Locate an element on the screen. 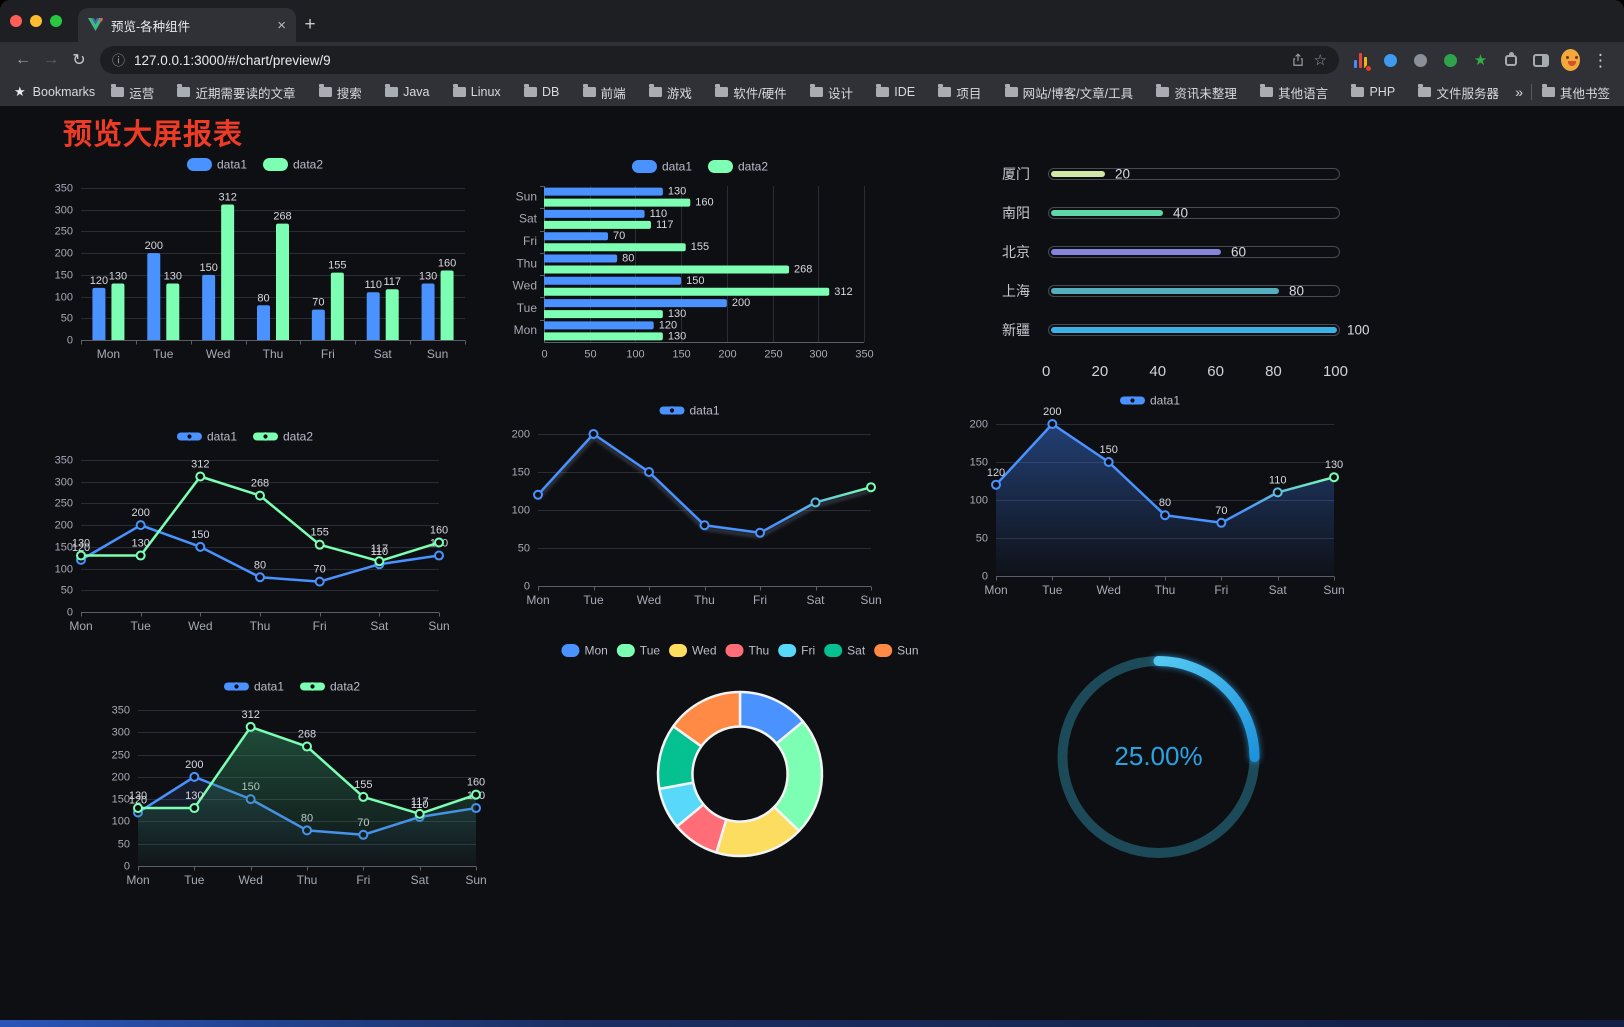 The image size is (1624, 1027). bookmark-item: 搜索 is located at coordinates (340, 92).